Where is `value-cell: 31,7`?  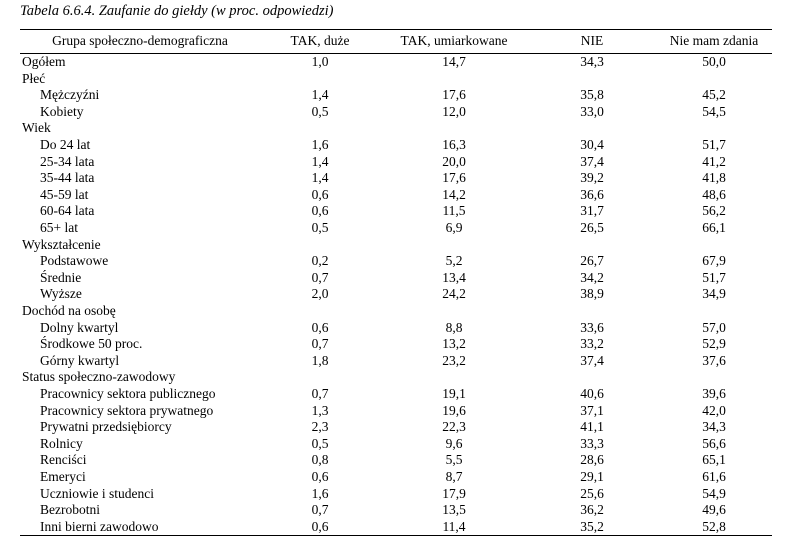 value-cell: 31,7 is located at coordinates (592, 211).